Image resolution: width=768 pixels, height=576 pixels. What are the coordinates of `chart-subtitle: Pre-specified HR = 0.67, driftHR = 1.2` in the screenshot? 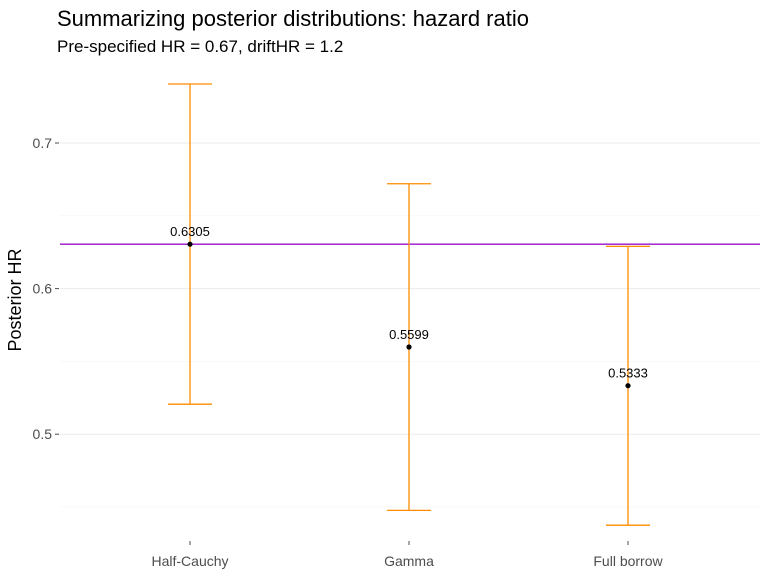 It's located at (200, 46).